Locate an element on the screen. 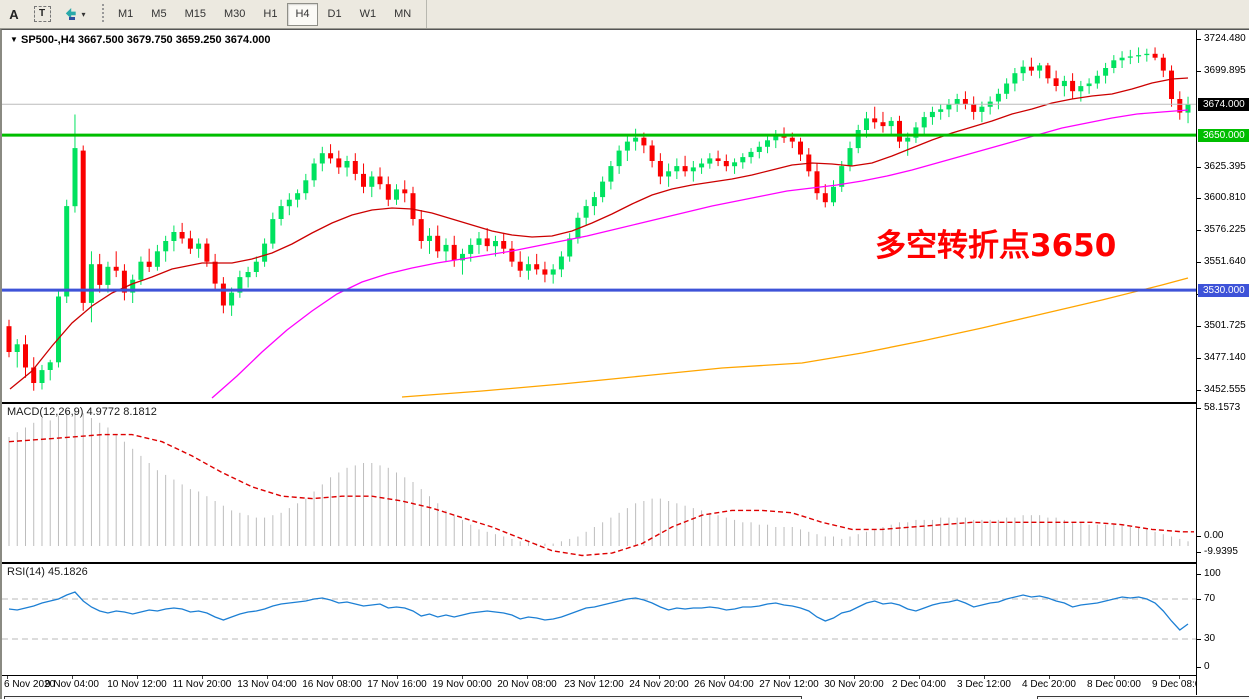 The width and height of the screenshot is (1249, 699). rsi-axis-label: 100 is located at coordinates (1212, 573).